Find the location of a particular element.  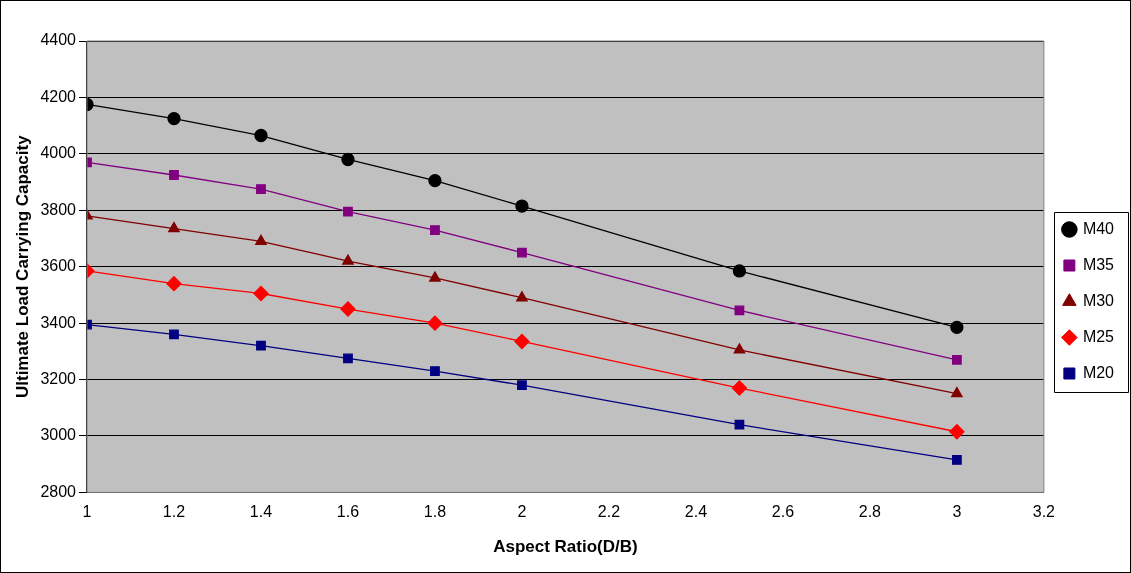

y-tick-label: 3400 is located at coordinates (58, 322).